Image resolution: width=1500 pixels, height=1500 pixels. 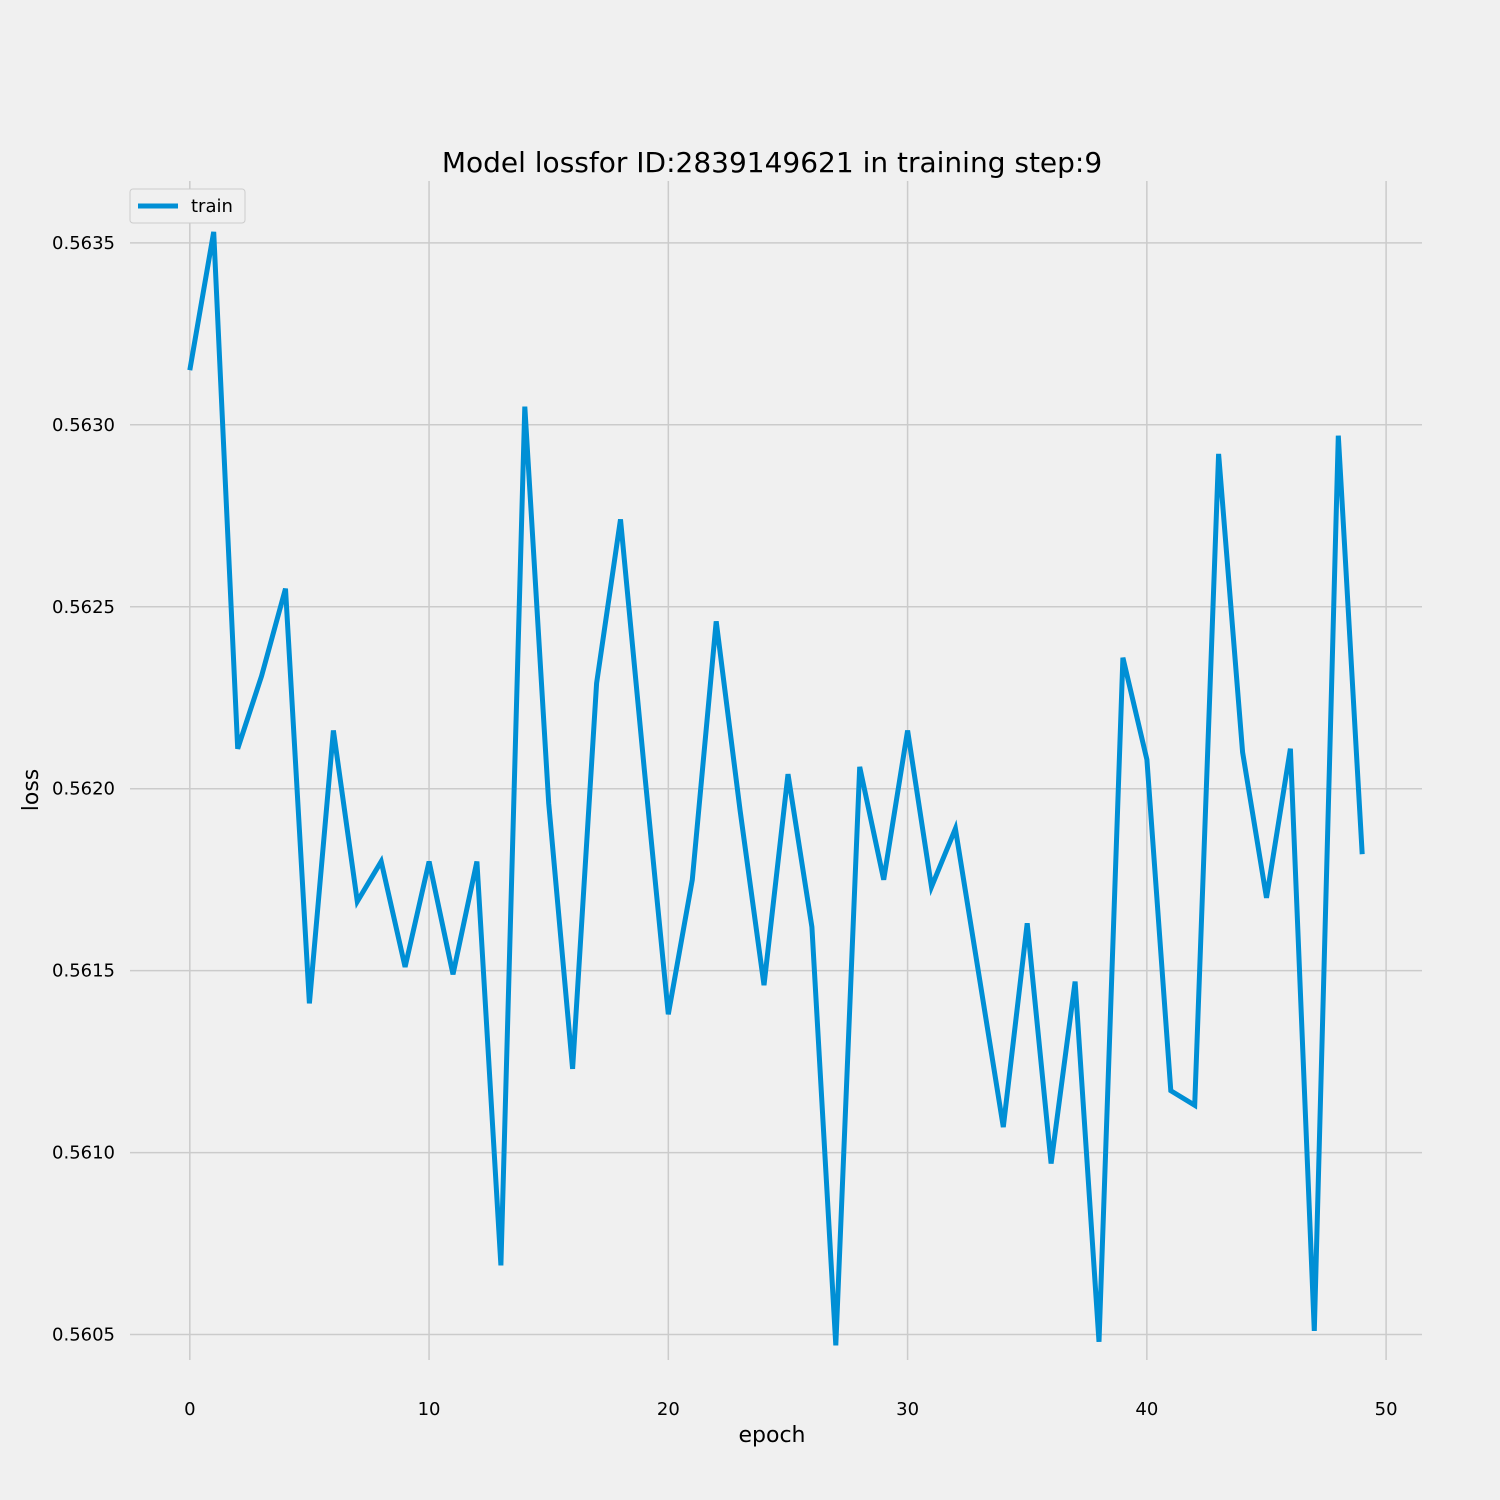 I want to click on x-tick-label: 20, so click(x=668, y=1409).